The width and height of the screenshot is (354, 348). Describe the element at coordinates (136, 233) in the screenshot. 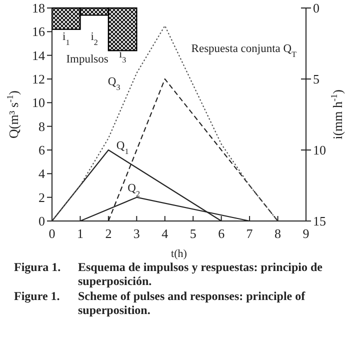

I see `x-tick-label: 3` at that location.